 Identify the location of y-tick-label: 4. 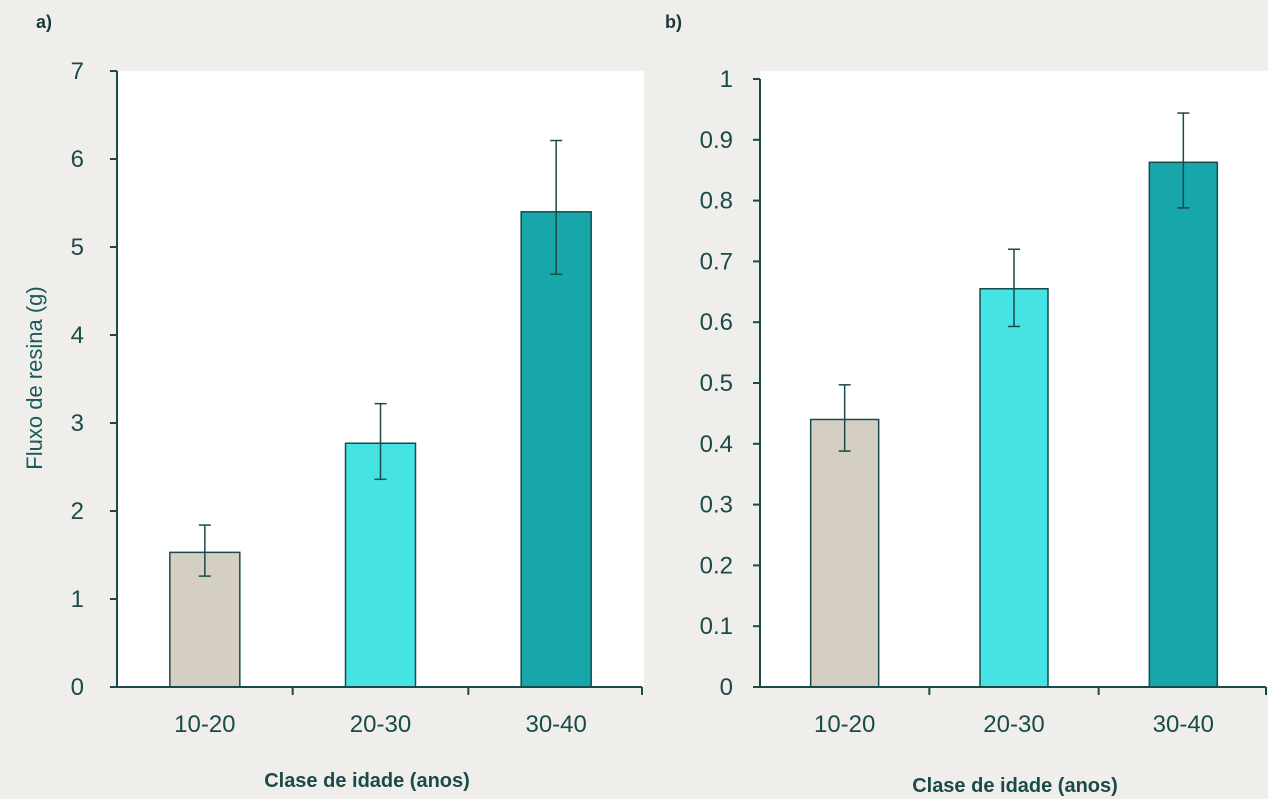
(77, 335).